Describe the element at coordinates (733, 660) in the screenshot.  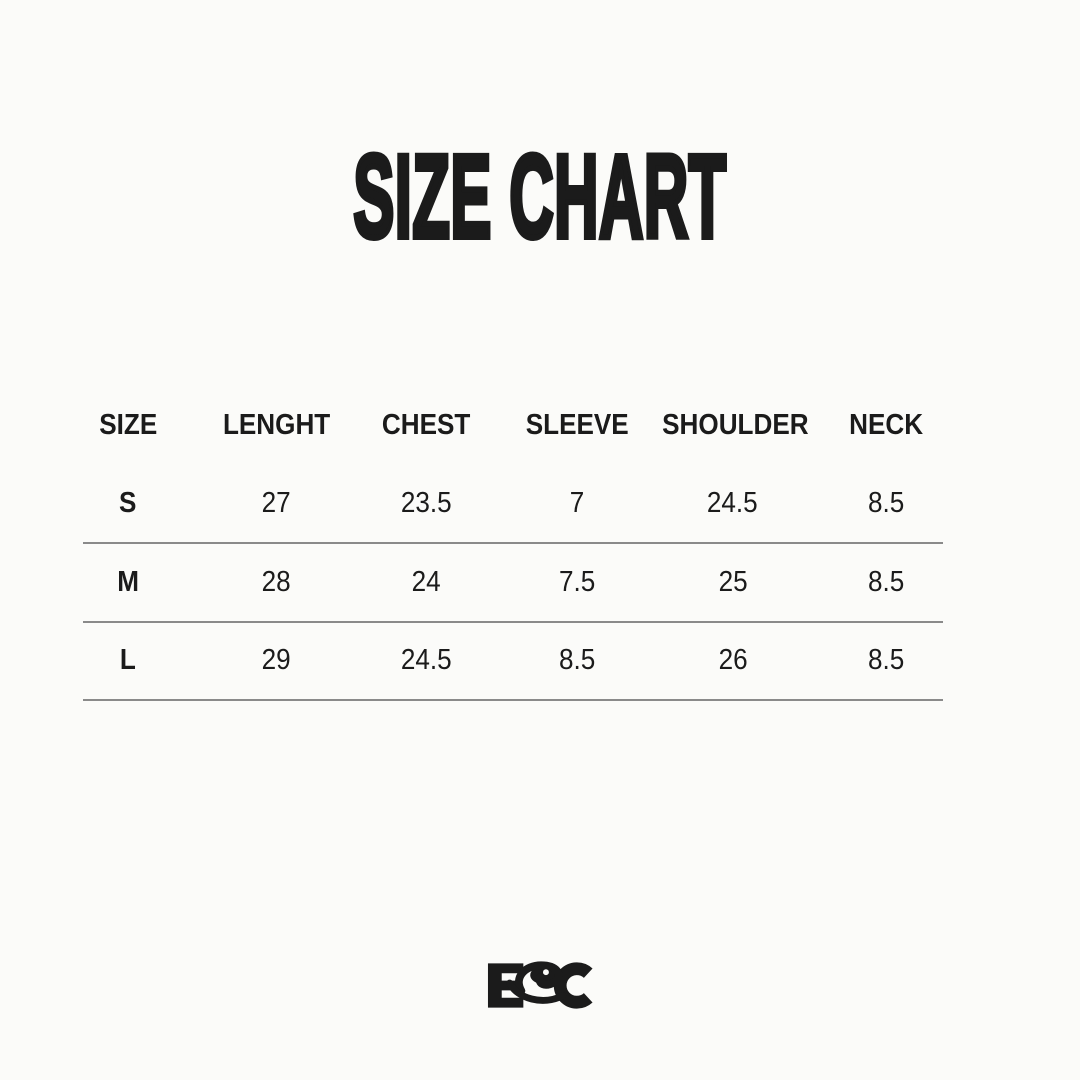
I see `value-cell: 26` at that location.